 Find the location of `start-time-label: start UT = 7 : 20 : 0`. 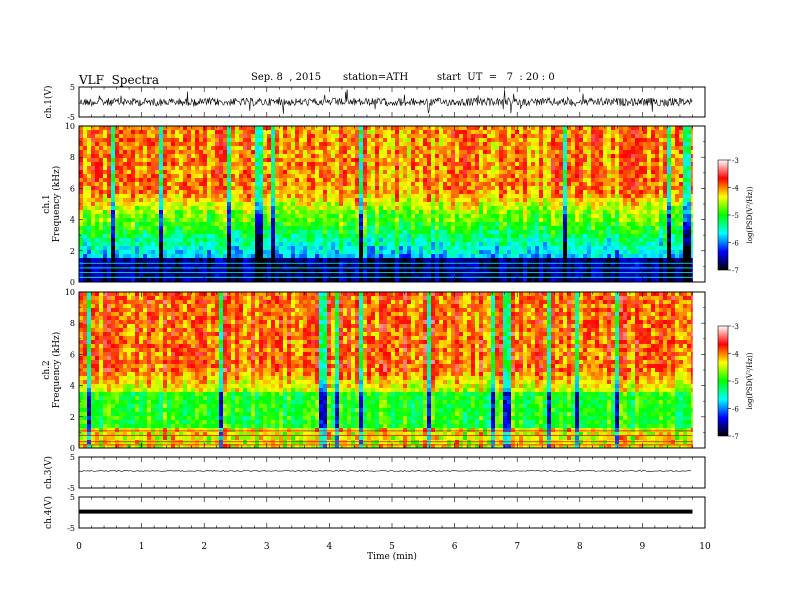

start-time-label: start UT = 7 : 20 : 0 is located at coordinates (496, 77).